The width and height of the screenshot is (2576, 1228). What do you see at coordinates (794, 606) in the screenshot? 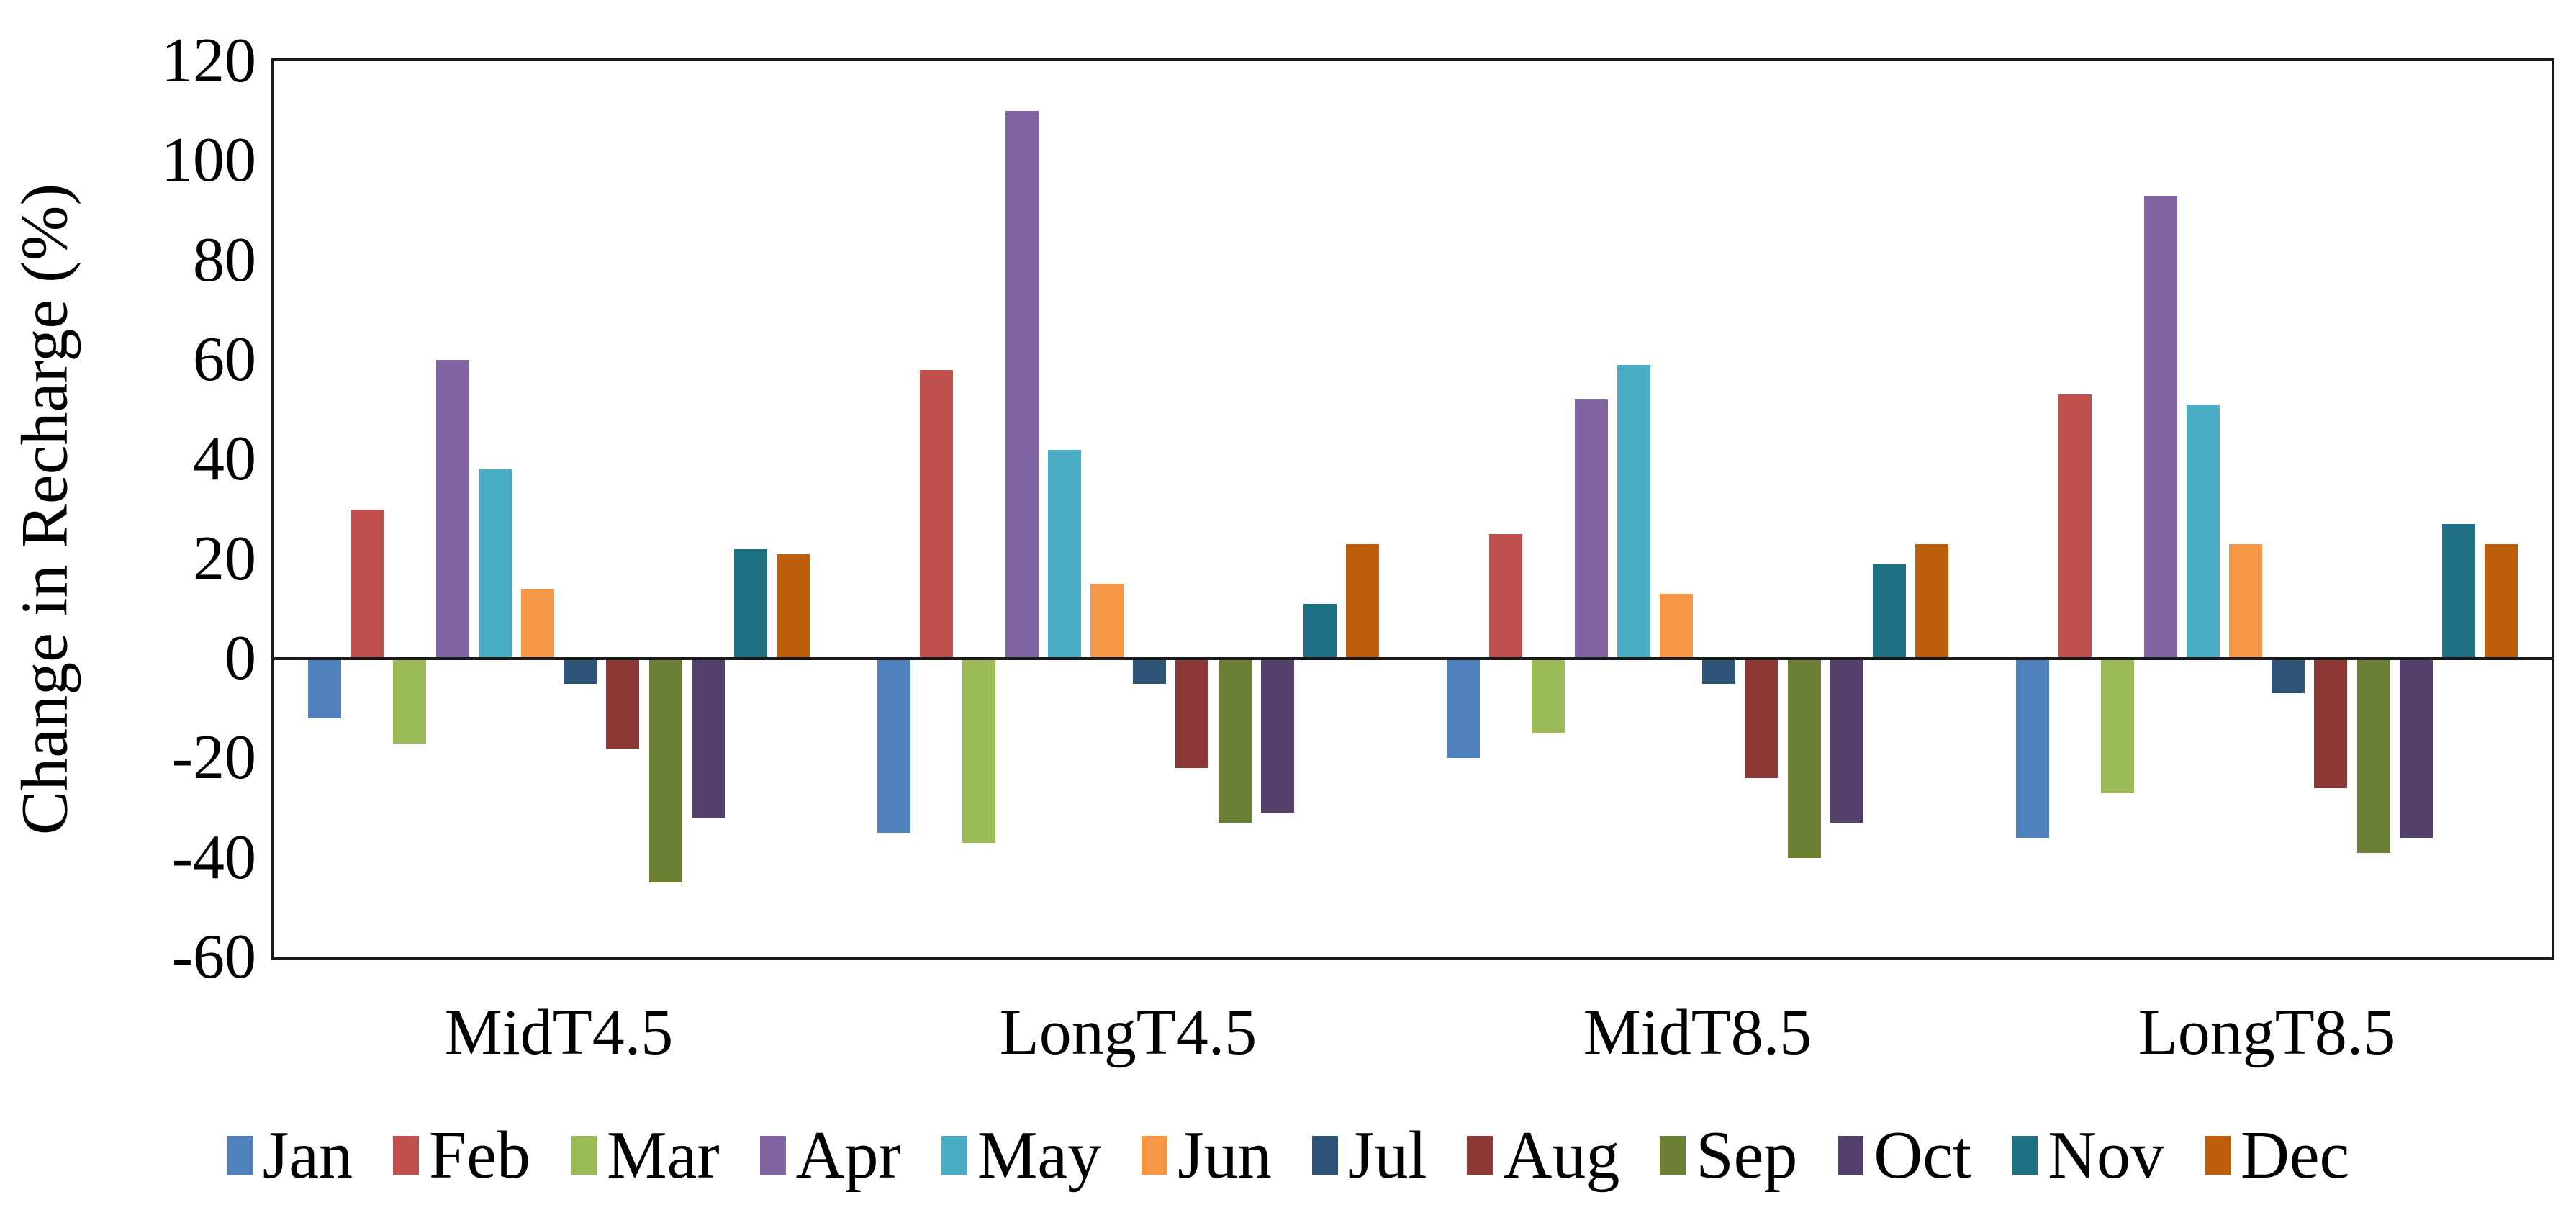
I see `bar-dec-midt4.5` at bounding box center [794, 606].